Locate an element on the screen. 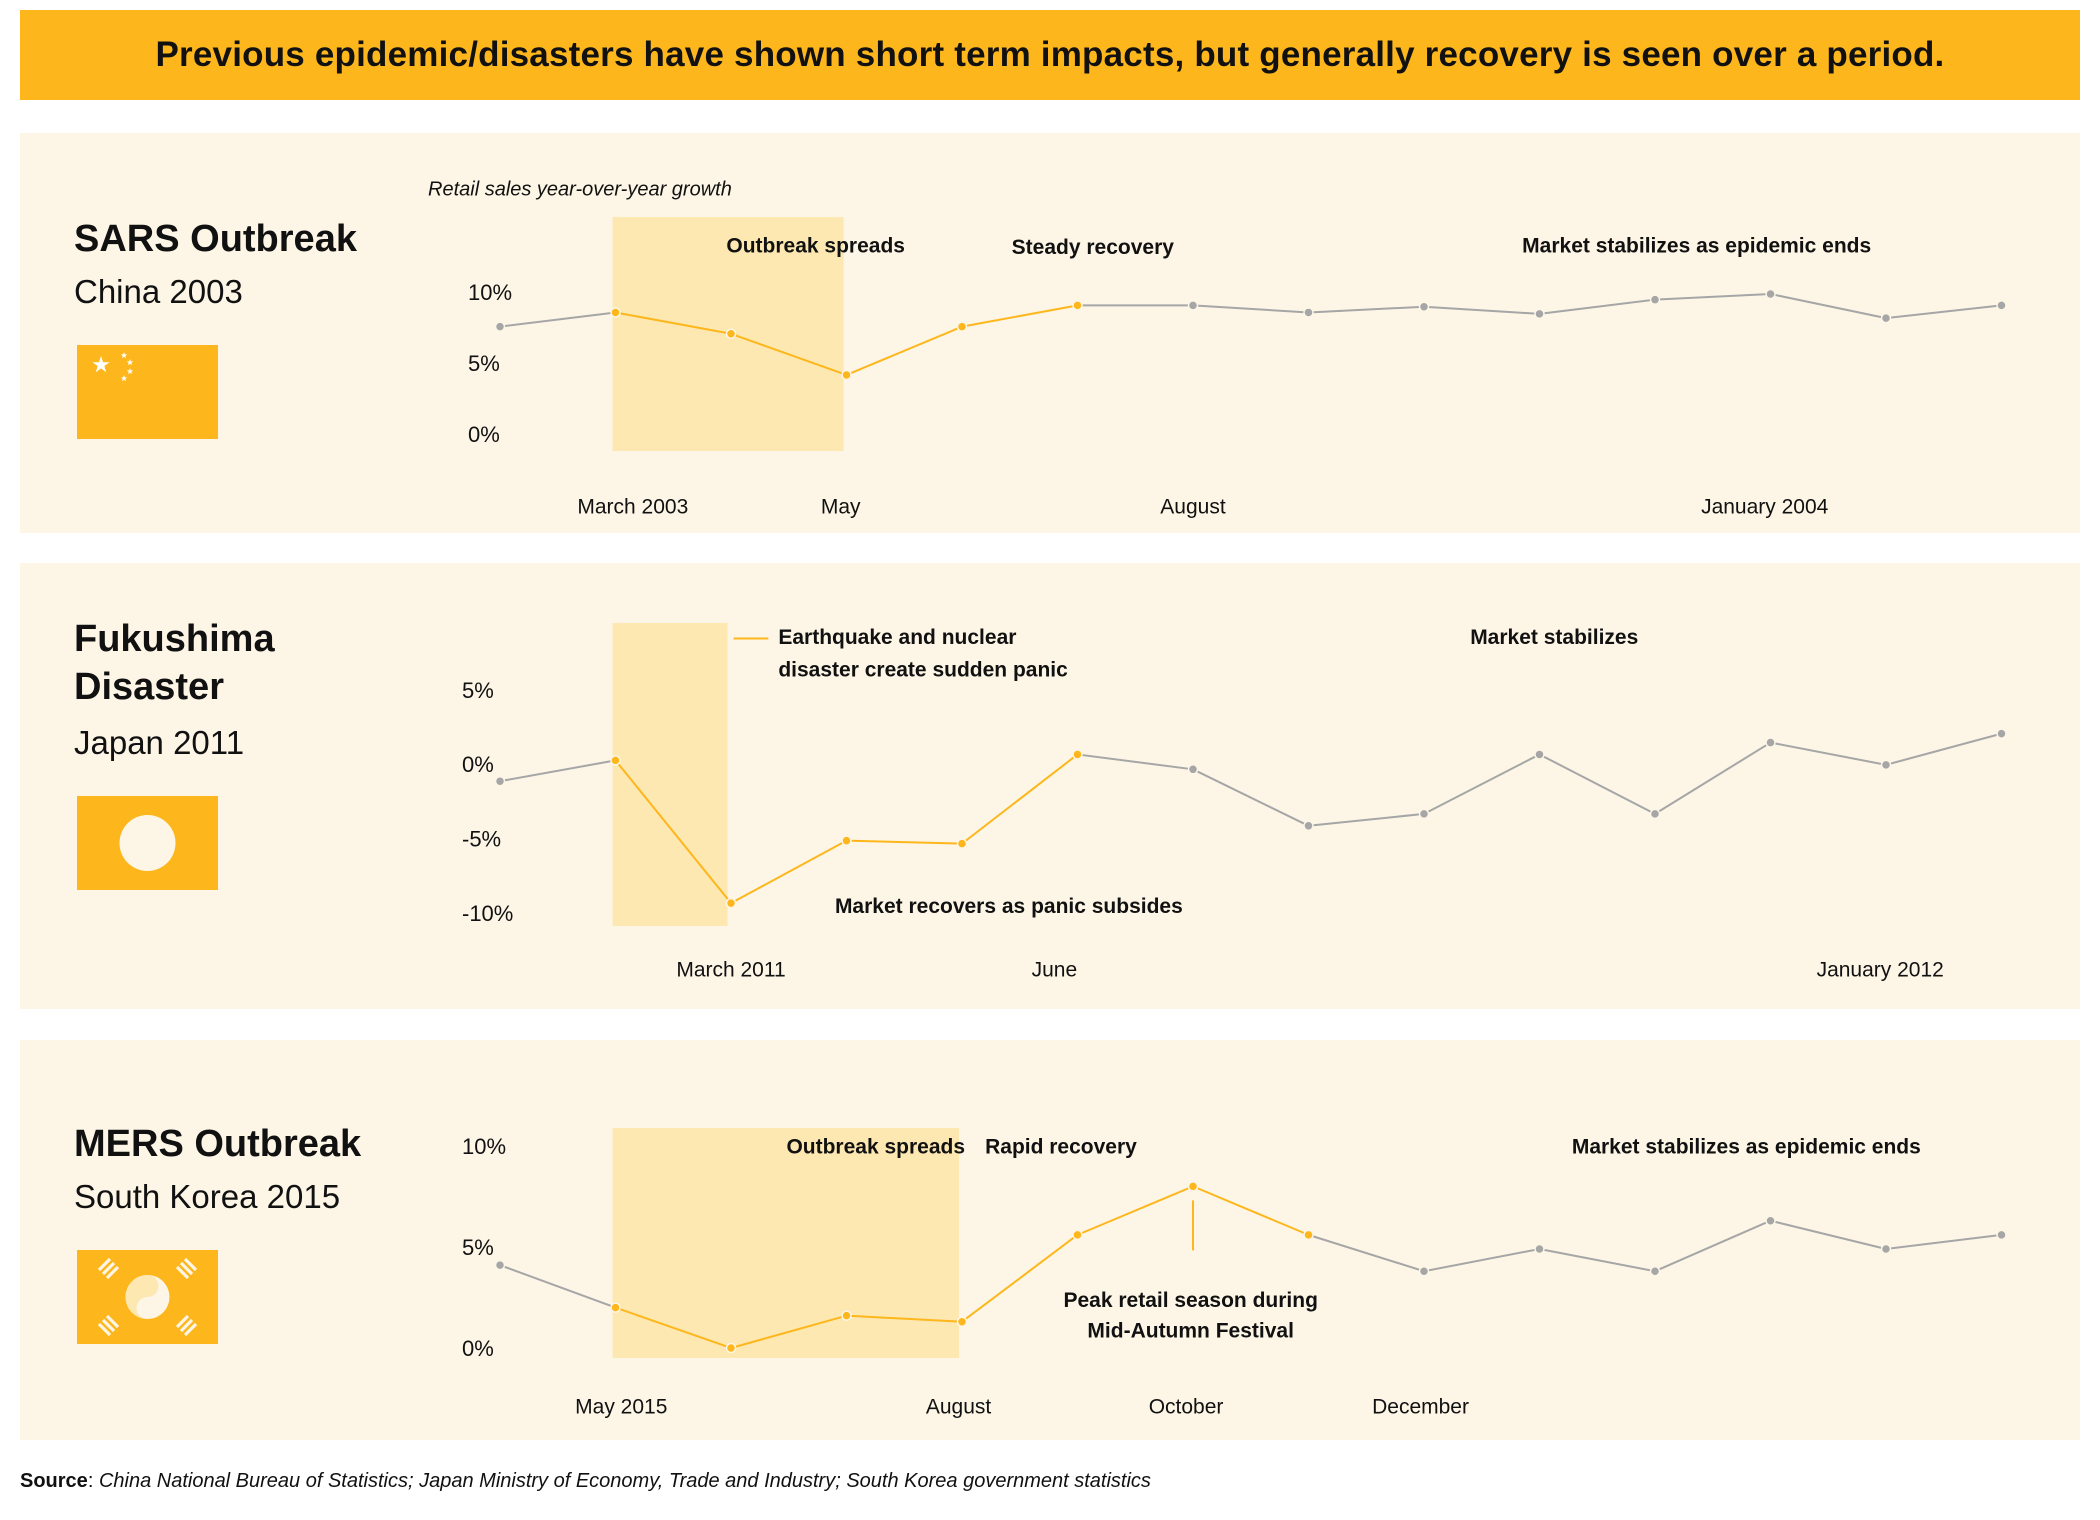 The image size is (2100, 1520). annotation: Steady recovery is located at coordinates (1093, 247).